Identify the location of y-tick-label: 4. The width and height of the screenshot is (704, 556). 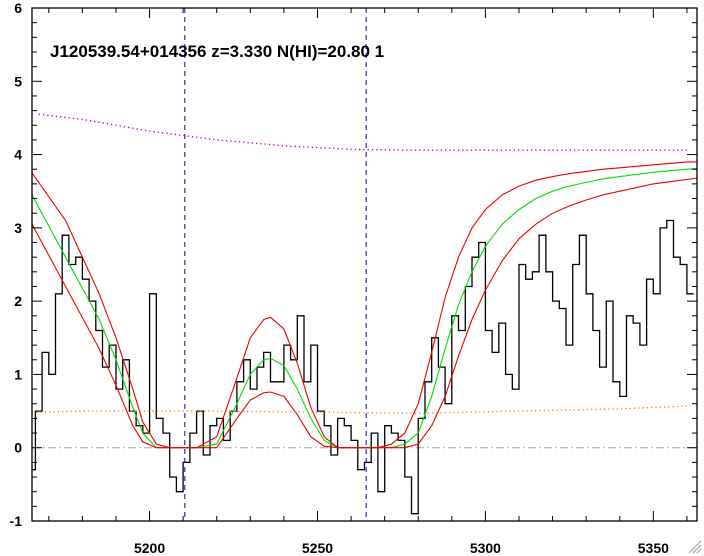
(18, 155).